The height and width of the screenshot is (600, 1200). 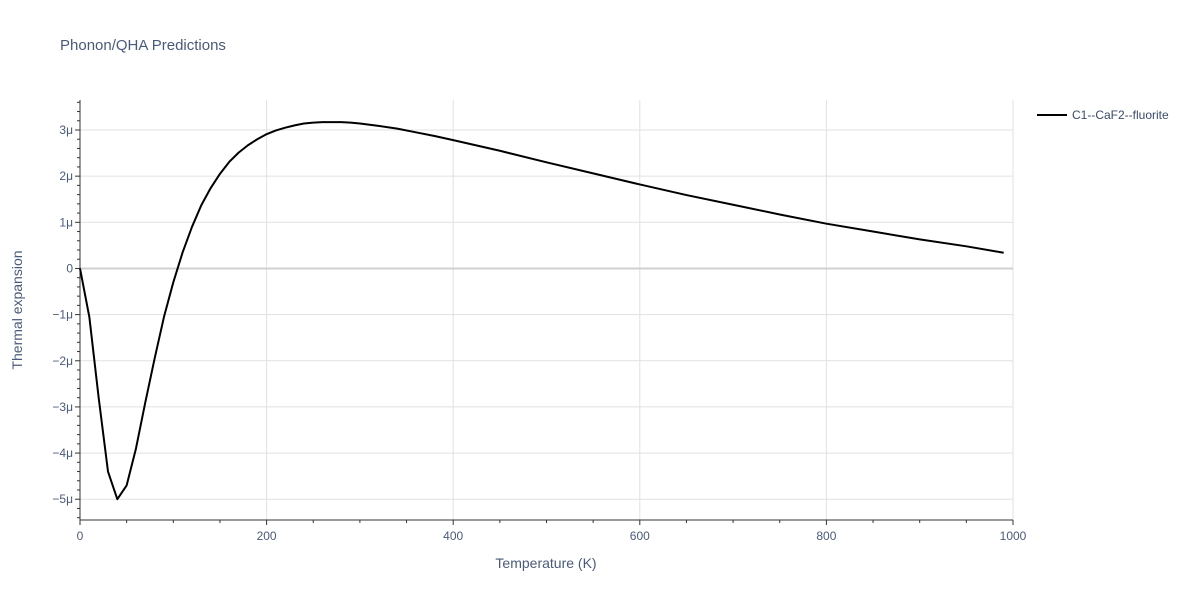 What do you see at coordinates (453, 536) in the screenshot?
I see `x-tick-label: 400` at bounding box center [453, 536].